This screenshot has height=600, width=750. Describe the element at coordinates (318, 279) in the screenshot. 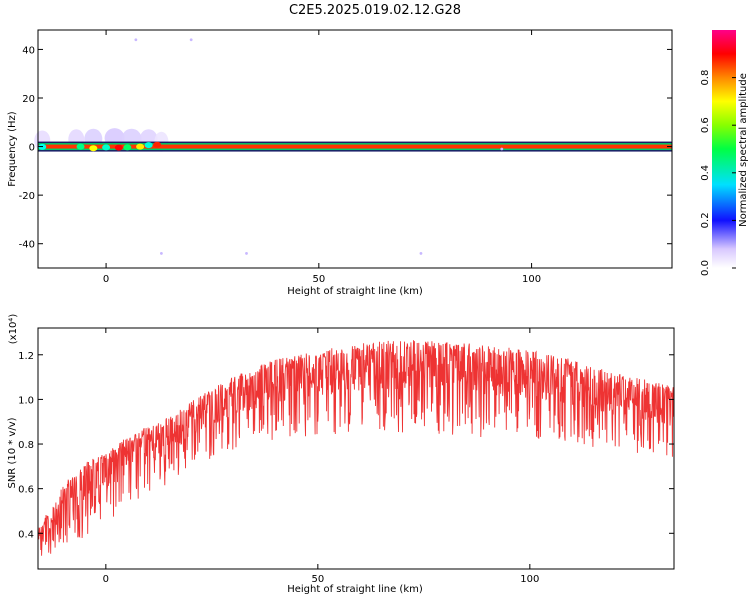

I see `spectrogram-xtick-label: 50` at that location.